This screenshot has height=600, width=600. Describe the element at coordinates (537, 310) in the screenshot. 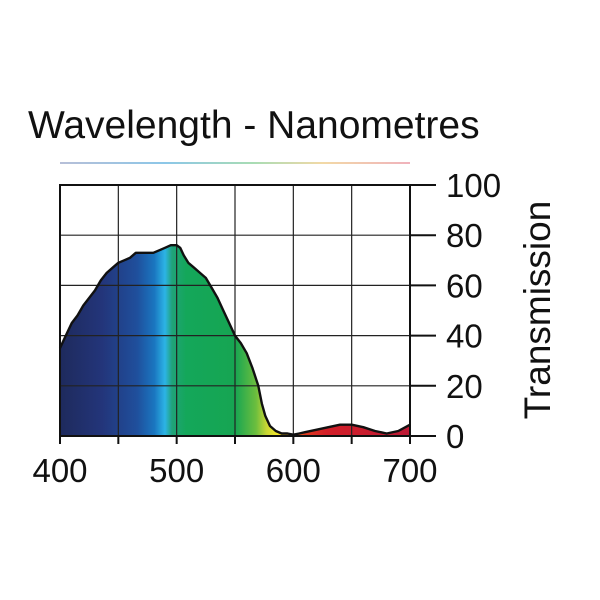

I see `y-axis-label: Transmission` at that location.